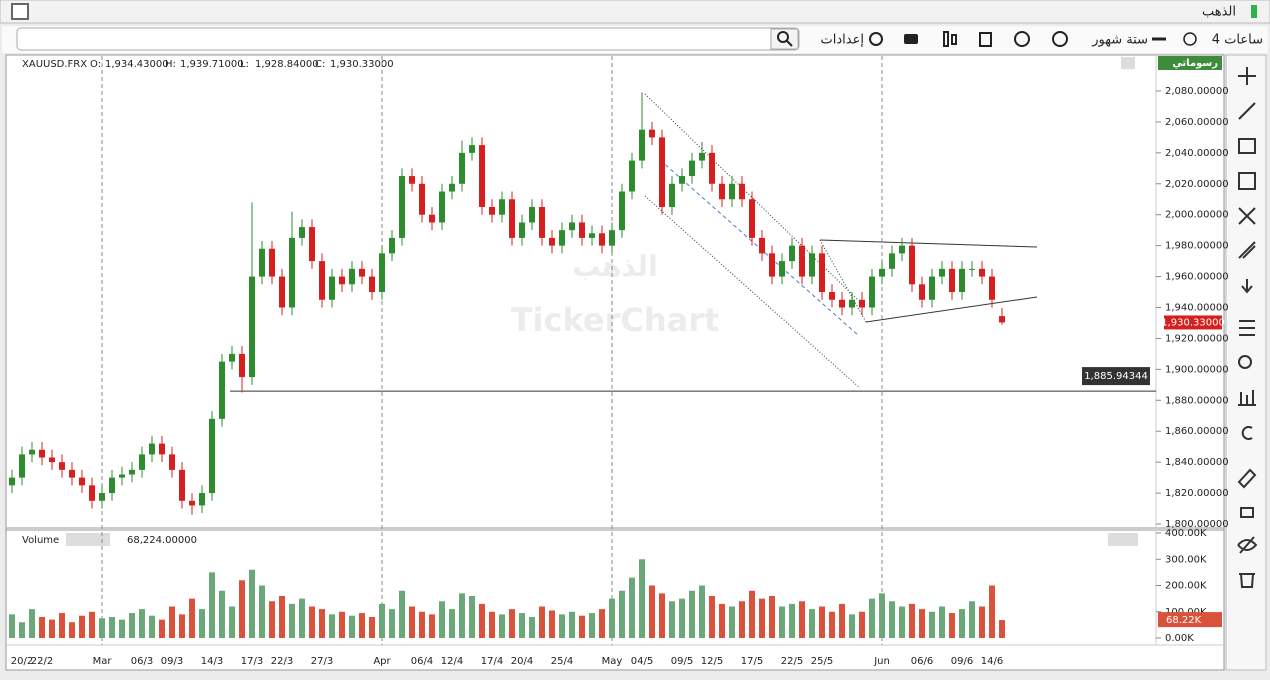 The width and height of the screenshot is (1270, 684). I want to click on paint-tool, so click(1247, 478).